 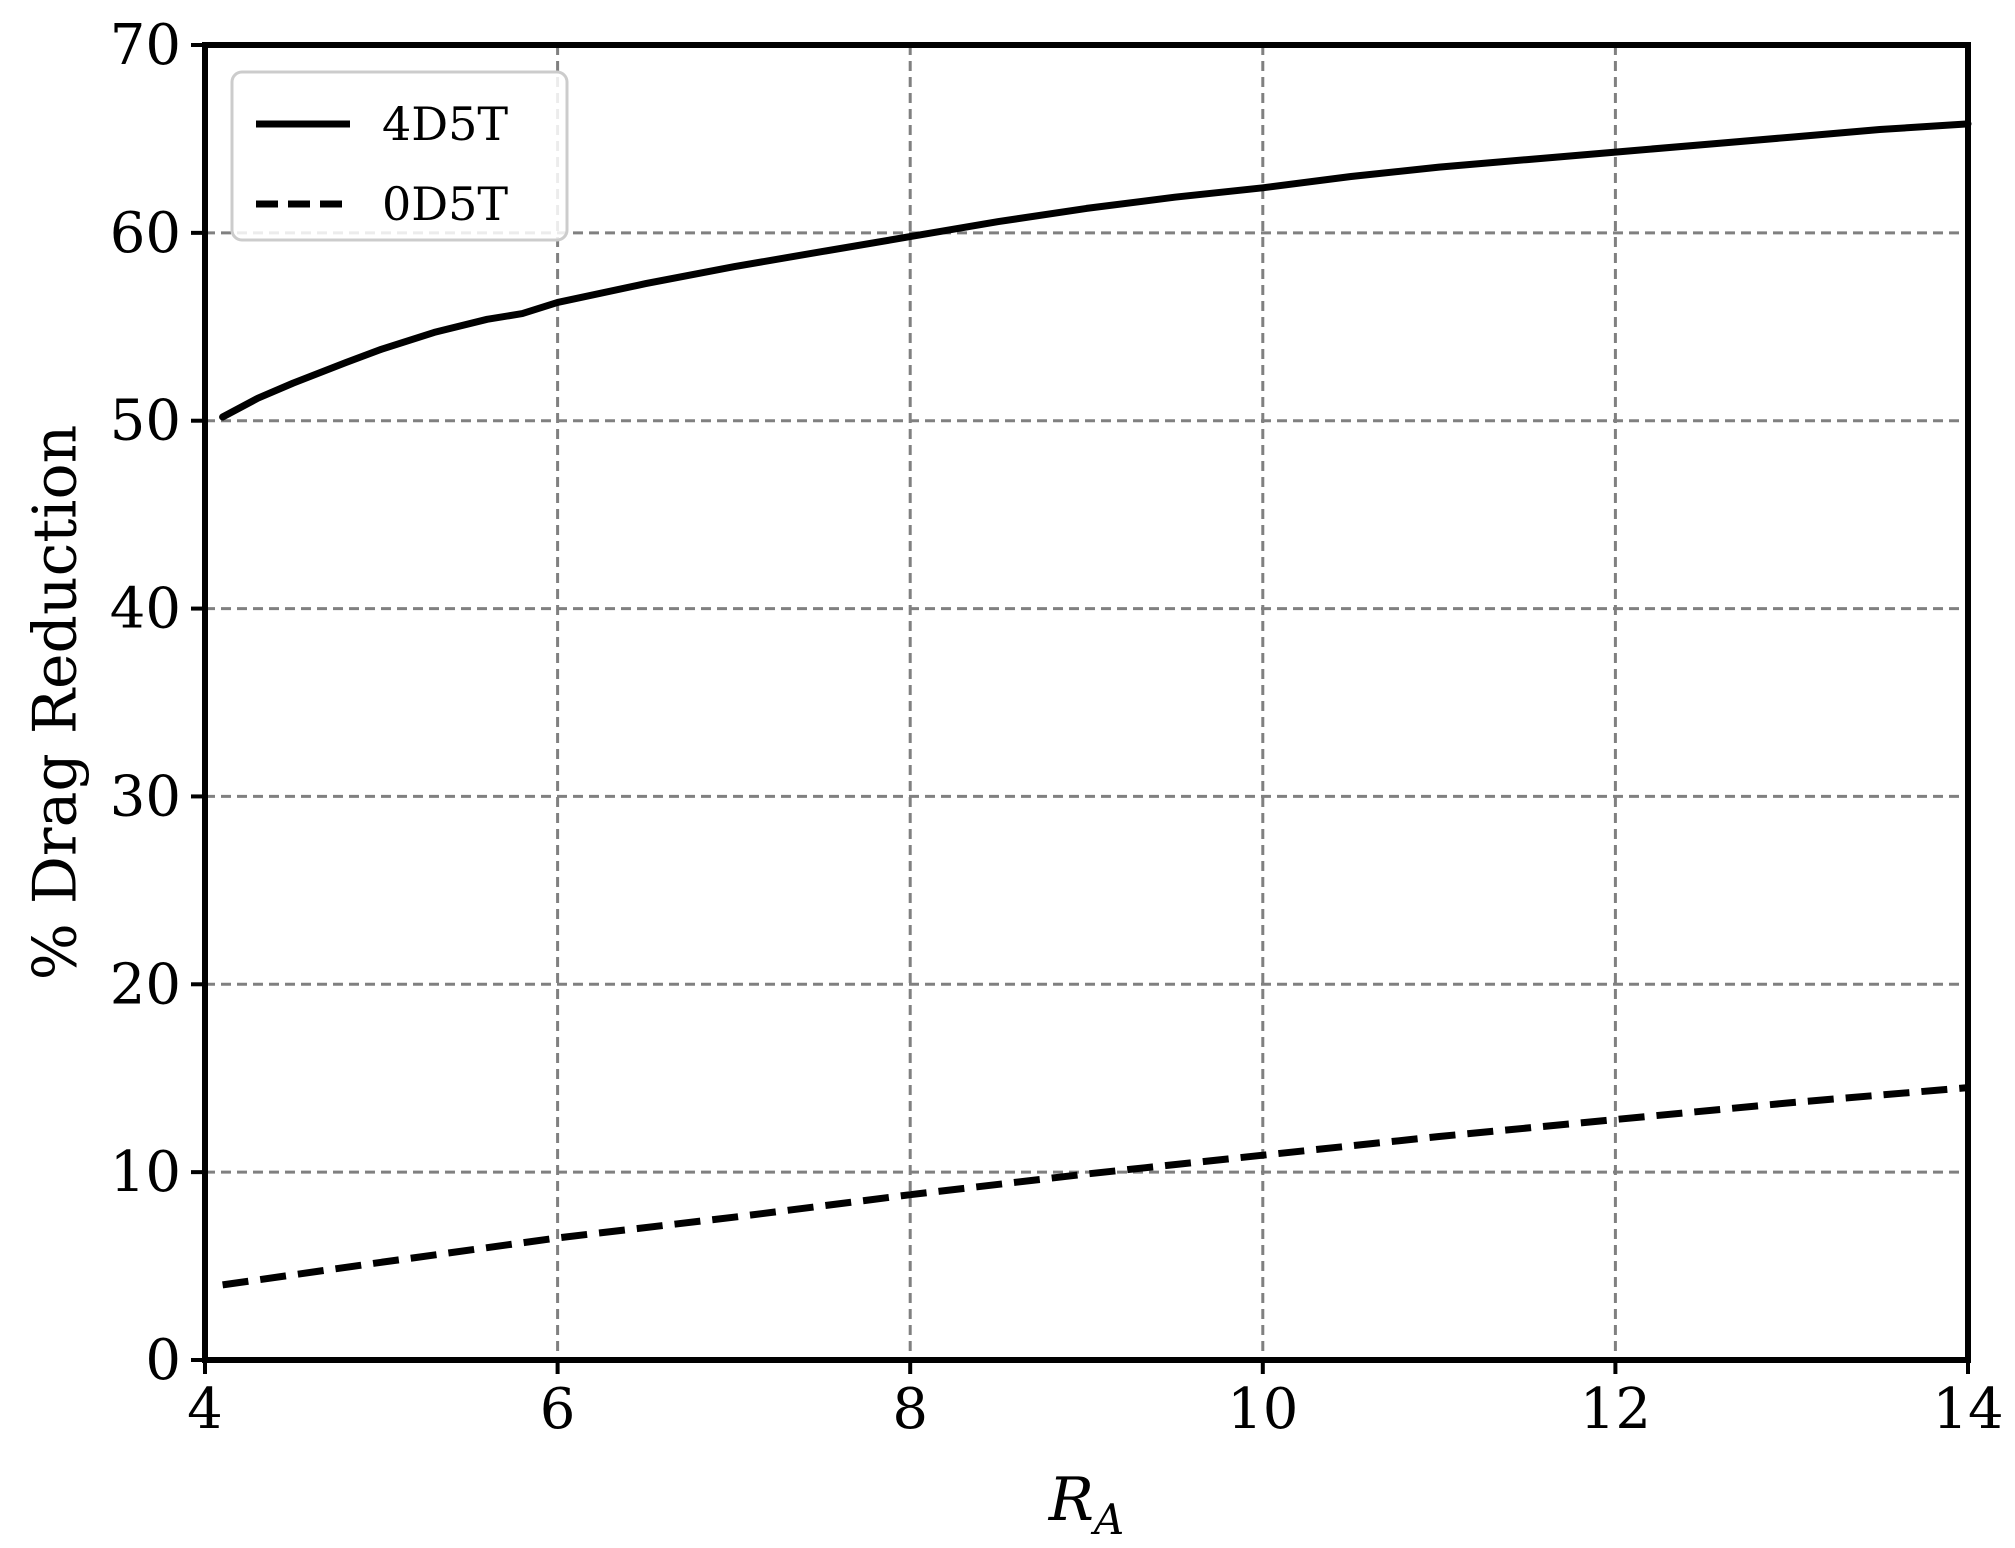 What do you see at coordinates (145, 1172) in the screenshot?
I see `y-tick-label: 10` at bounding box center [145, 1172].